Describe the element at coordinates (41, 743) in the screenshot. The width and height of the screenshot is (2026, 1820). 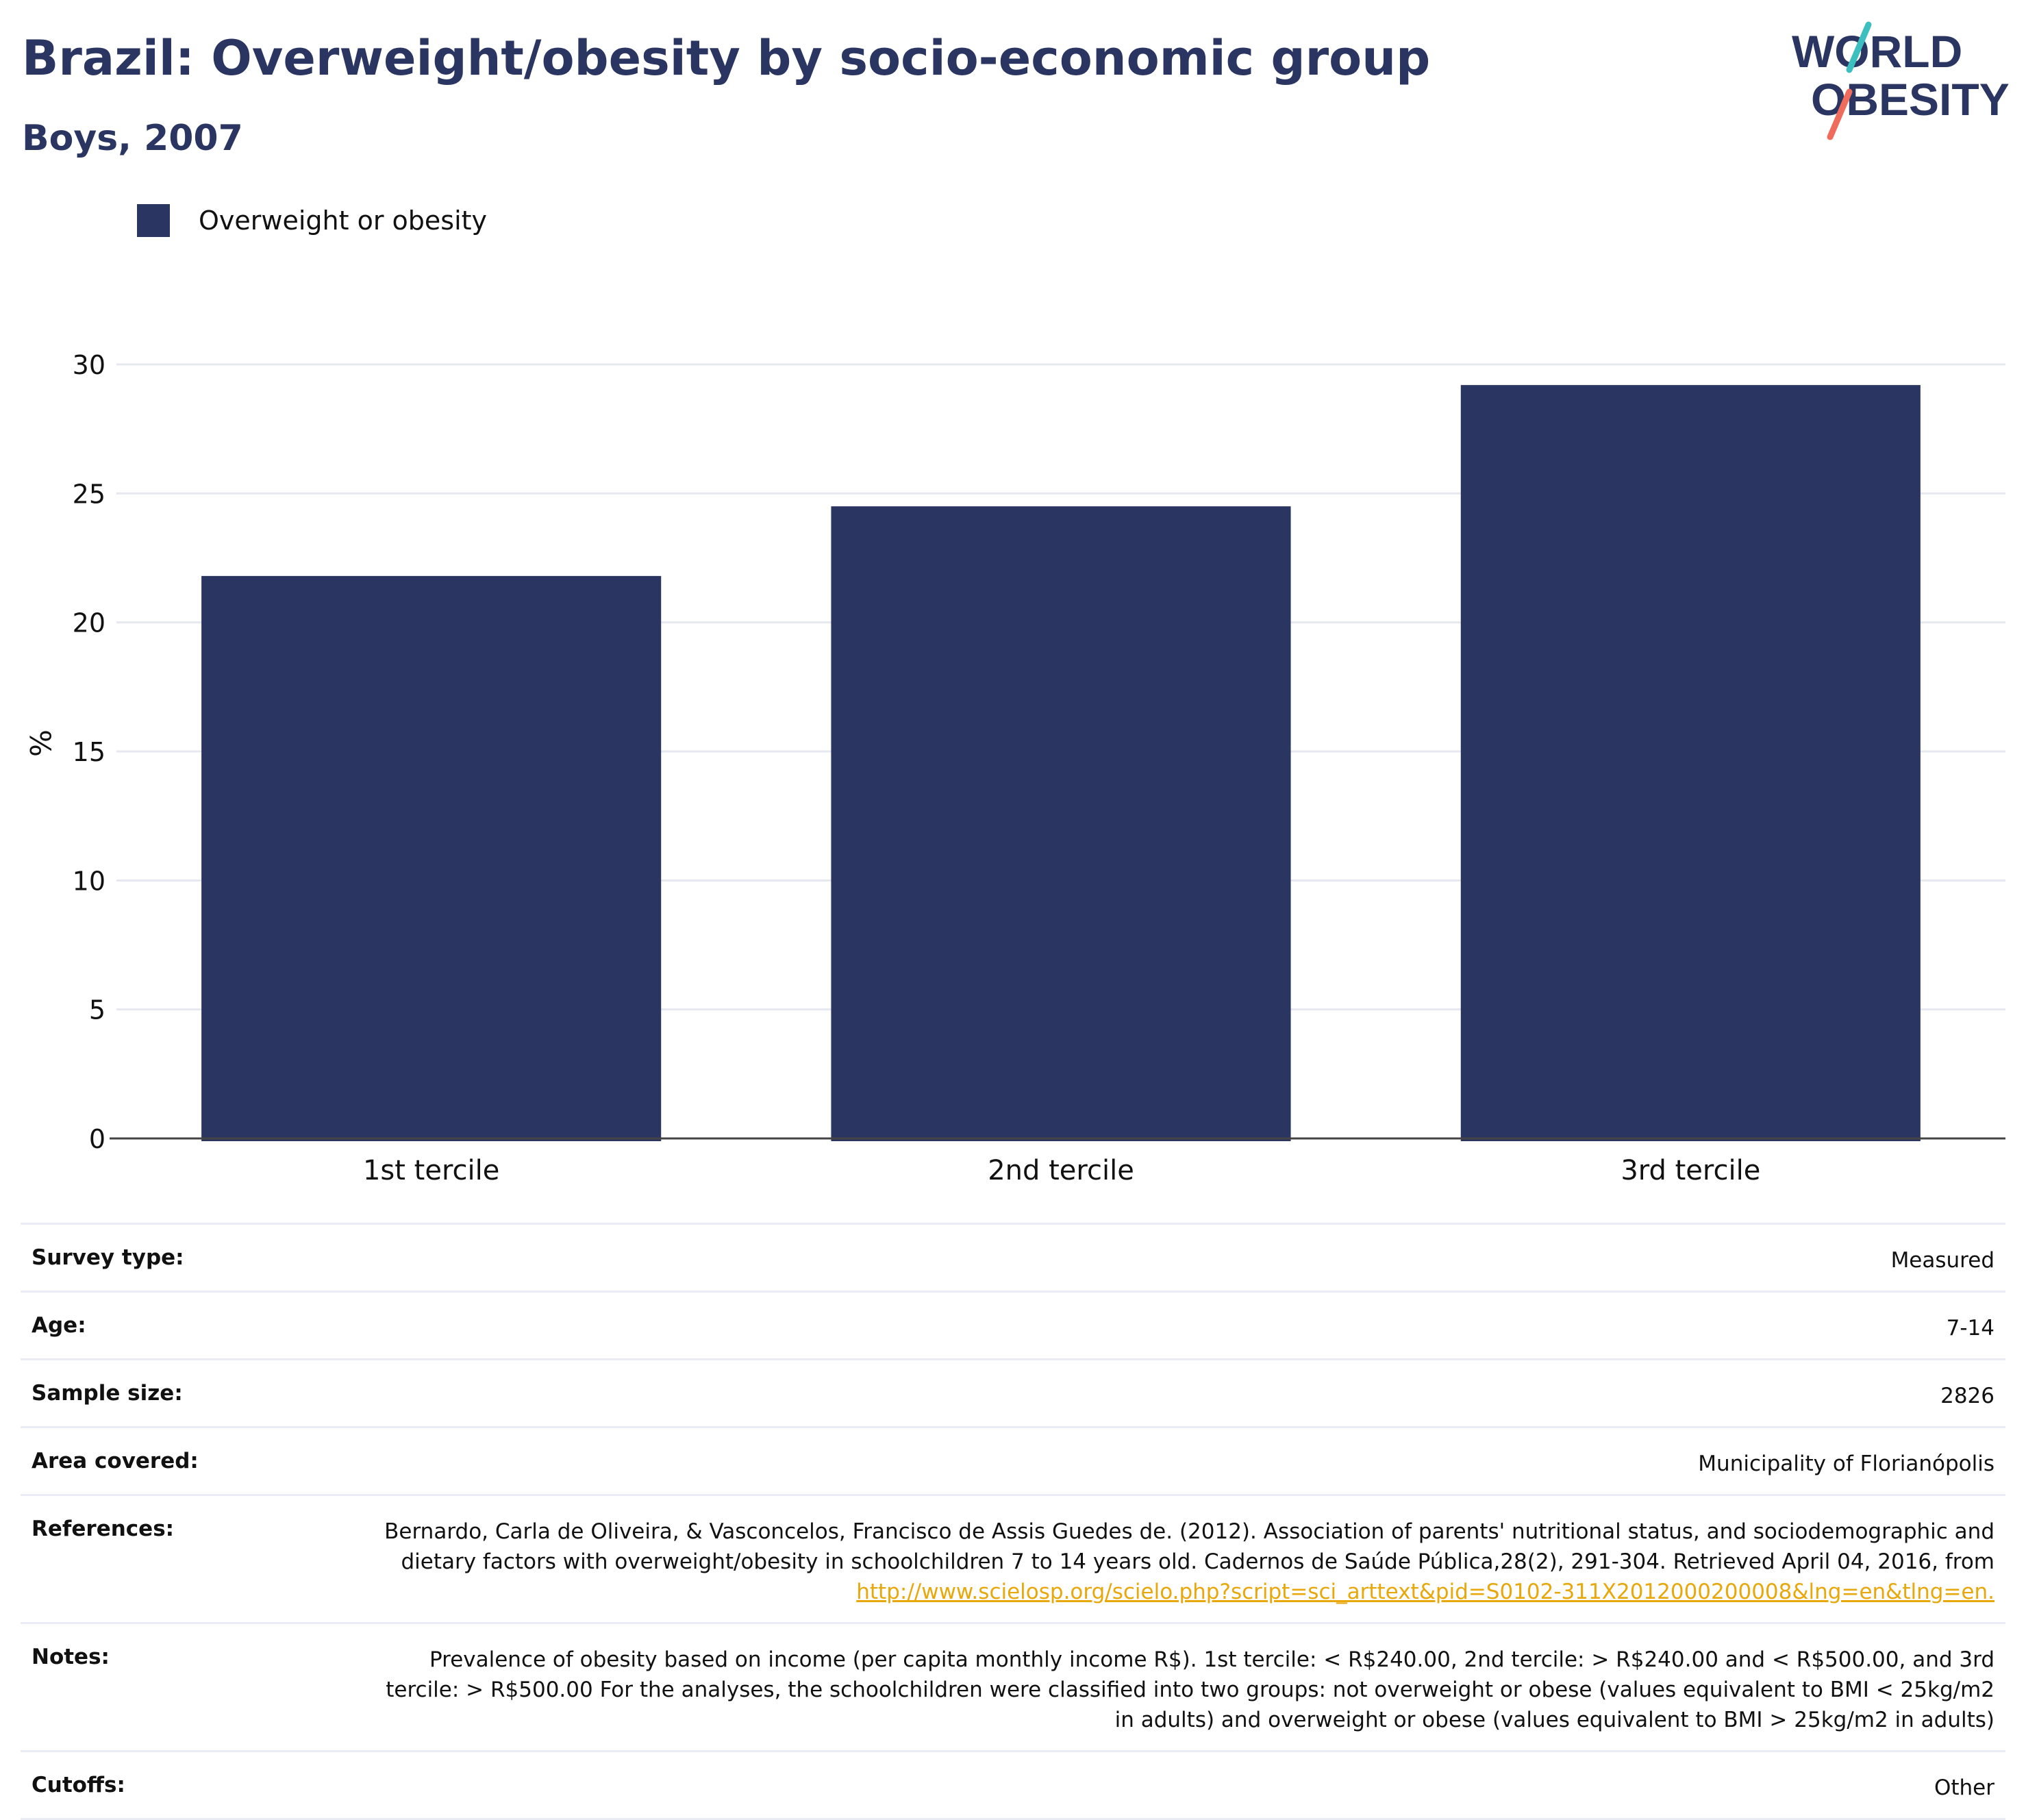
I see `y-axis-label: %` at that location.